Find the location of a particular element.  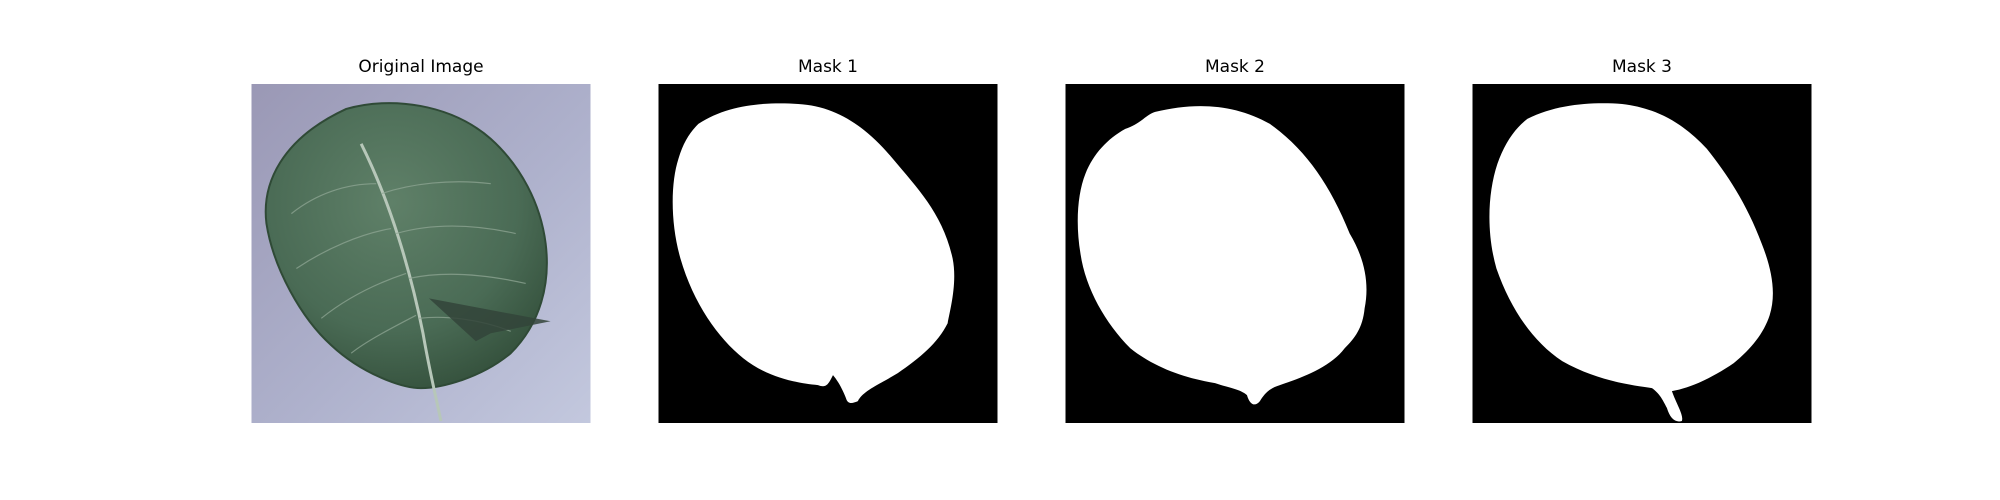

panel-mask-2: Mask 2 is located at coordinates (1235, 239).